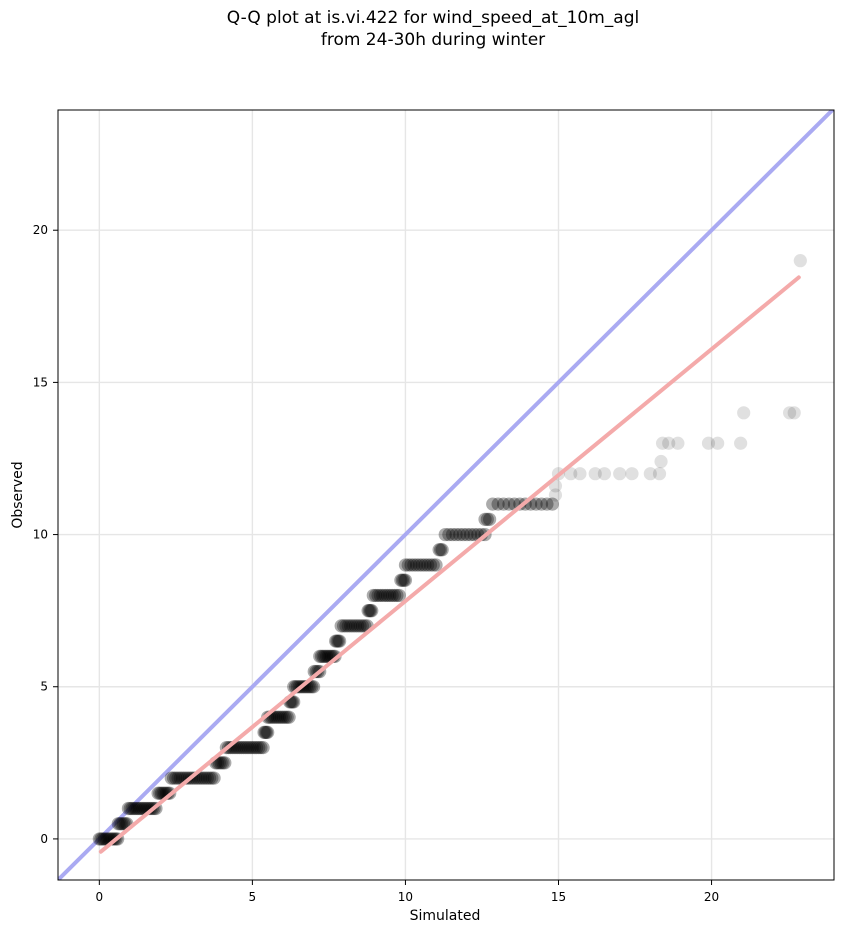 Image resolution: width=843 pixels, height=934 pixels. I want to click on y-tick-label: 5, so click(44, 687).